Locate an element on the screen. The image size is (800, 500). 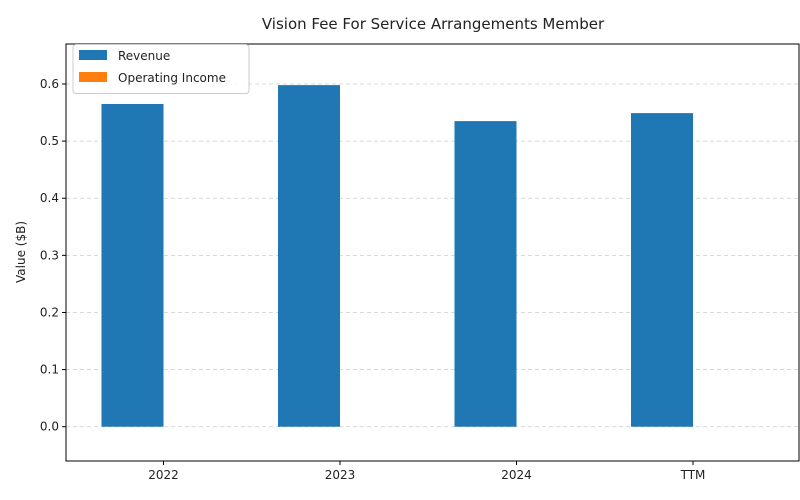
y-tick-label: 0.4 is located at coordinates (49, 198).